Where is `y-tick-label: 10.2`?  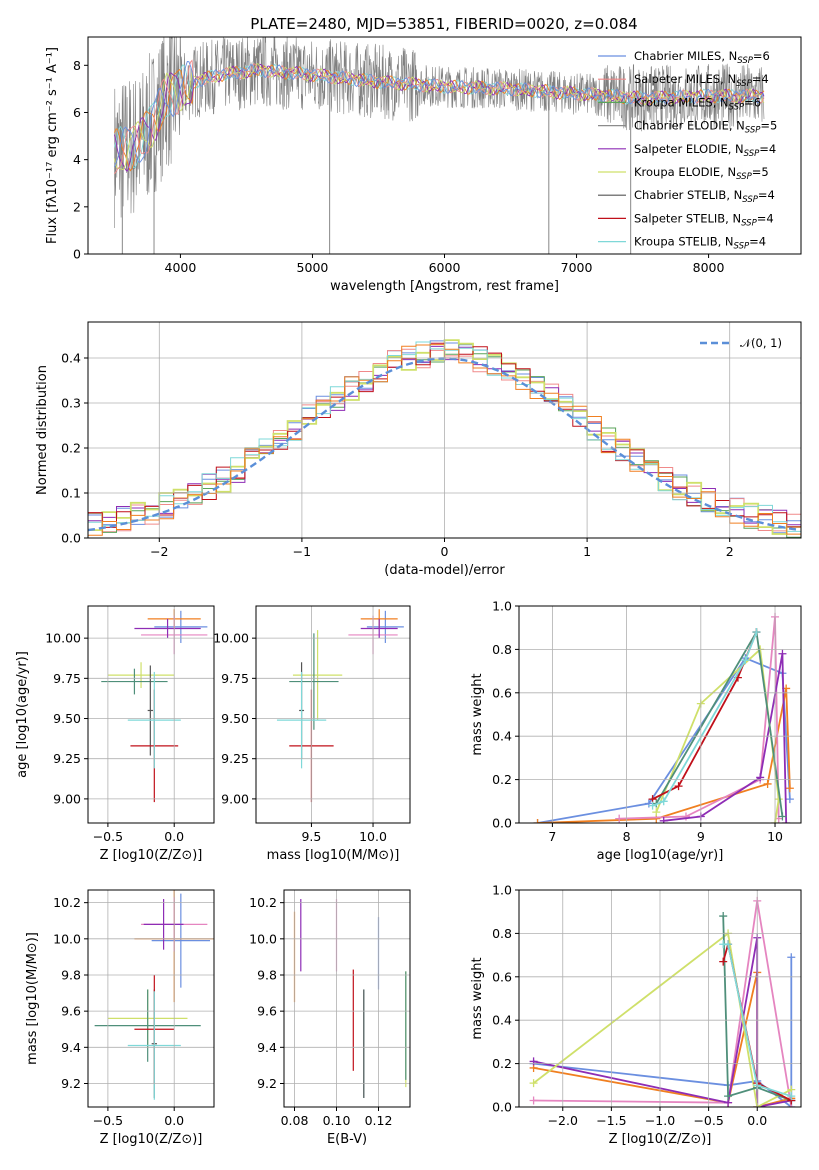
y-tick-label: 10.2 is located at coordinates (263, 902).